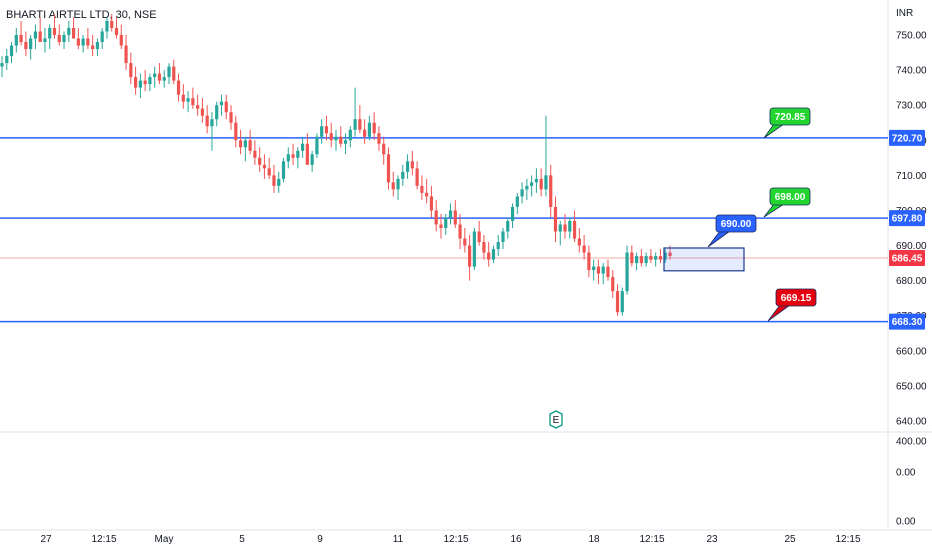  What do you see at coordinates (911, 106) in the screenshot?
I see `y-tick-label: 730.00` at bounding box center [911, 106].